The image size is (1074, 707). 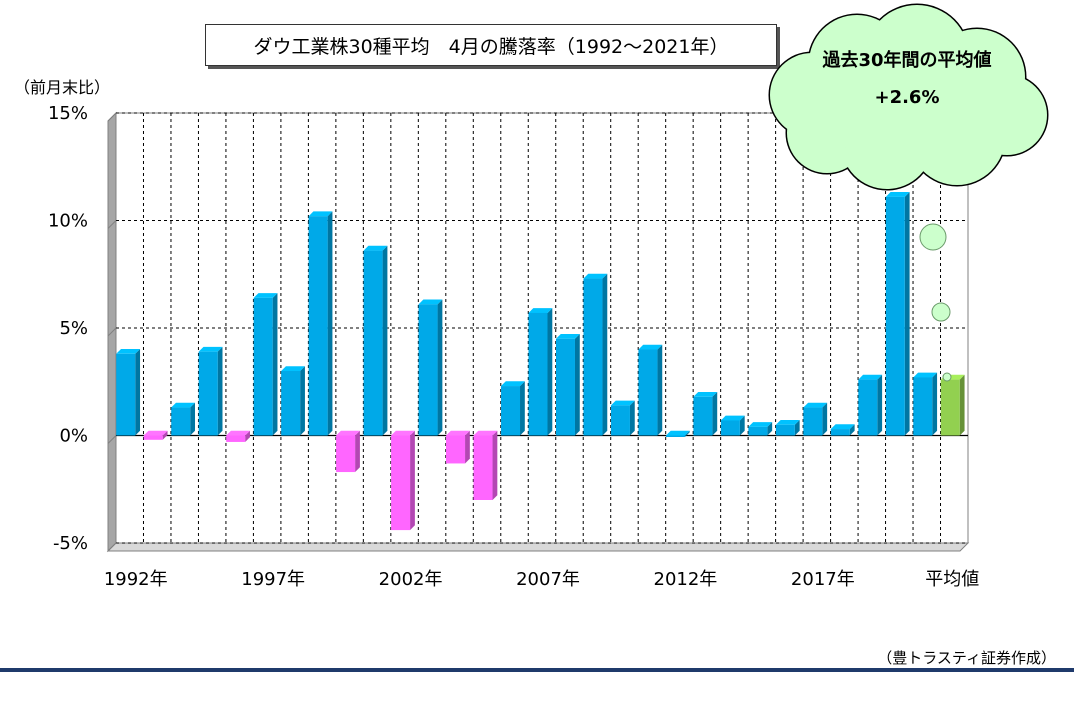 I want to click on average-bar, so click(x=952, y=405).